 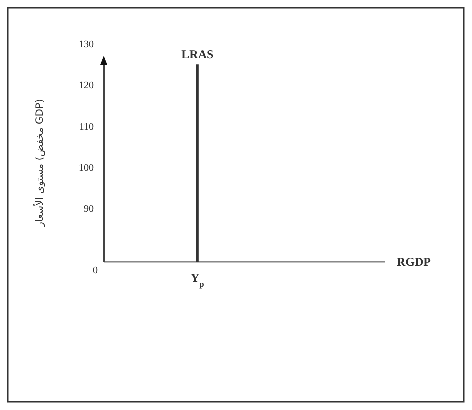 What do you see at coordinates (86, 86) in the screenshot?
I see `y-tick-label: 120` at bounding box center [86, 86].